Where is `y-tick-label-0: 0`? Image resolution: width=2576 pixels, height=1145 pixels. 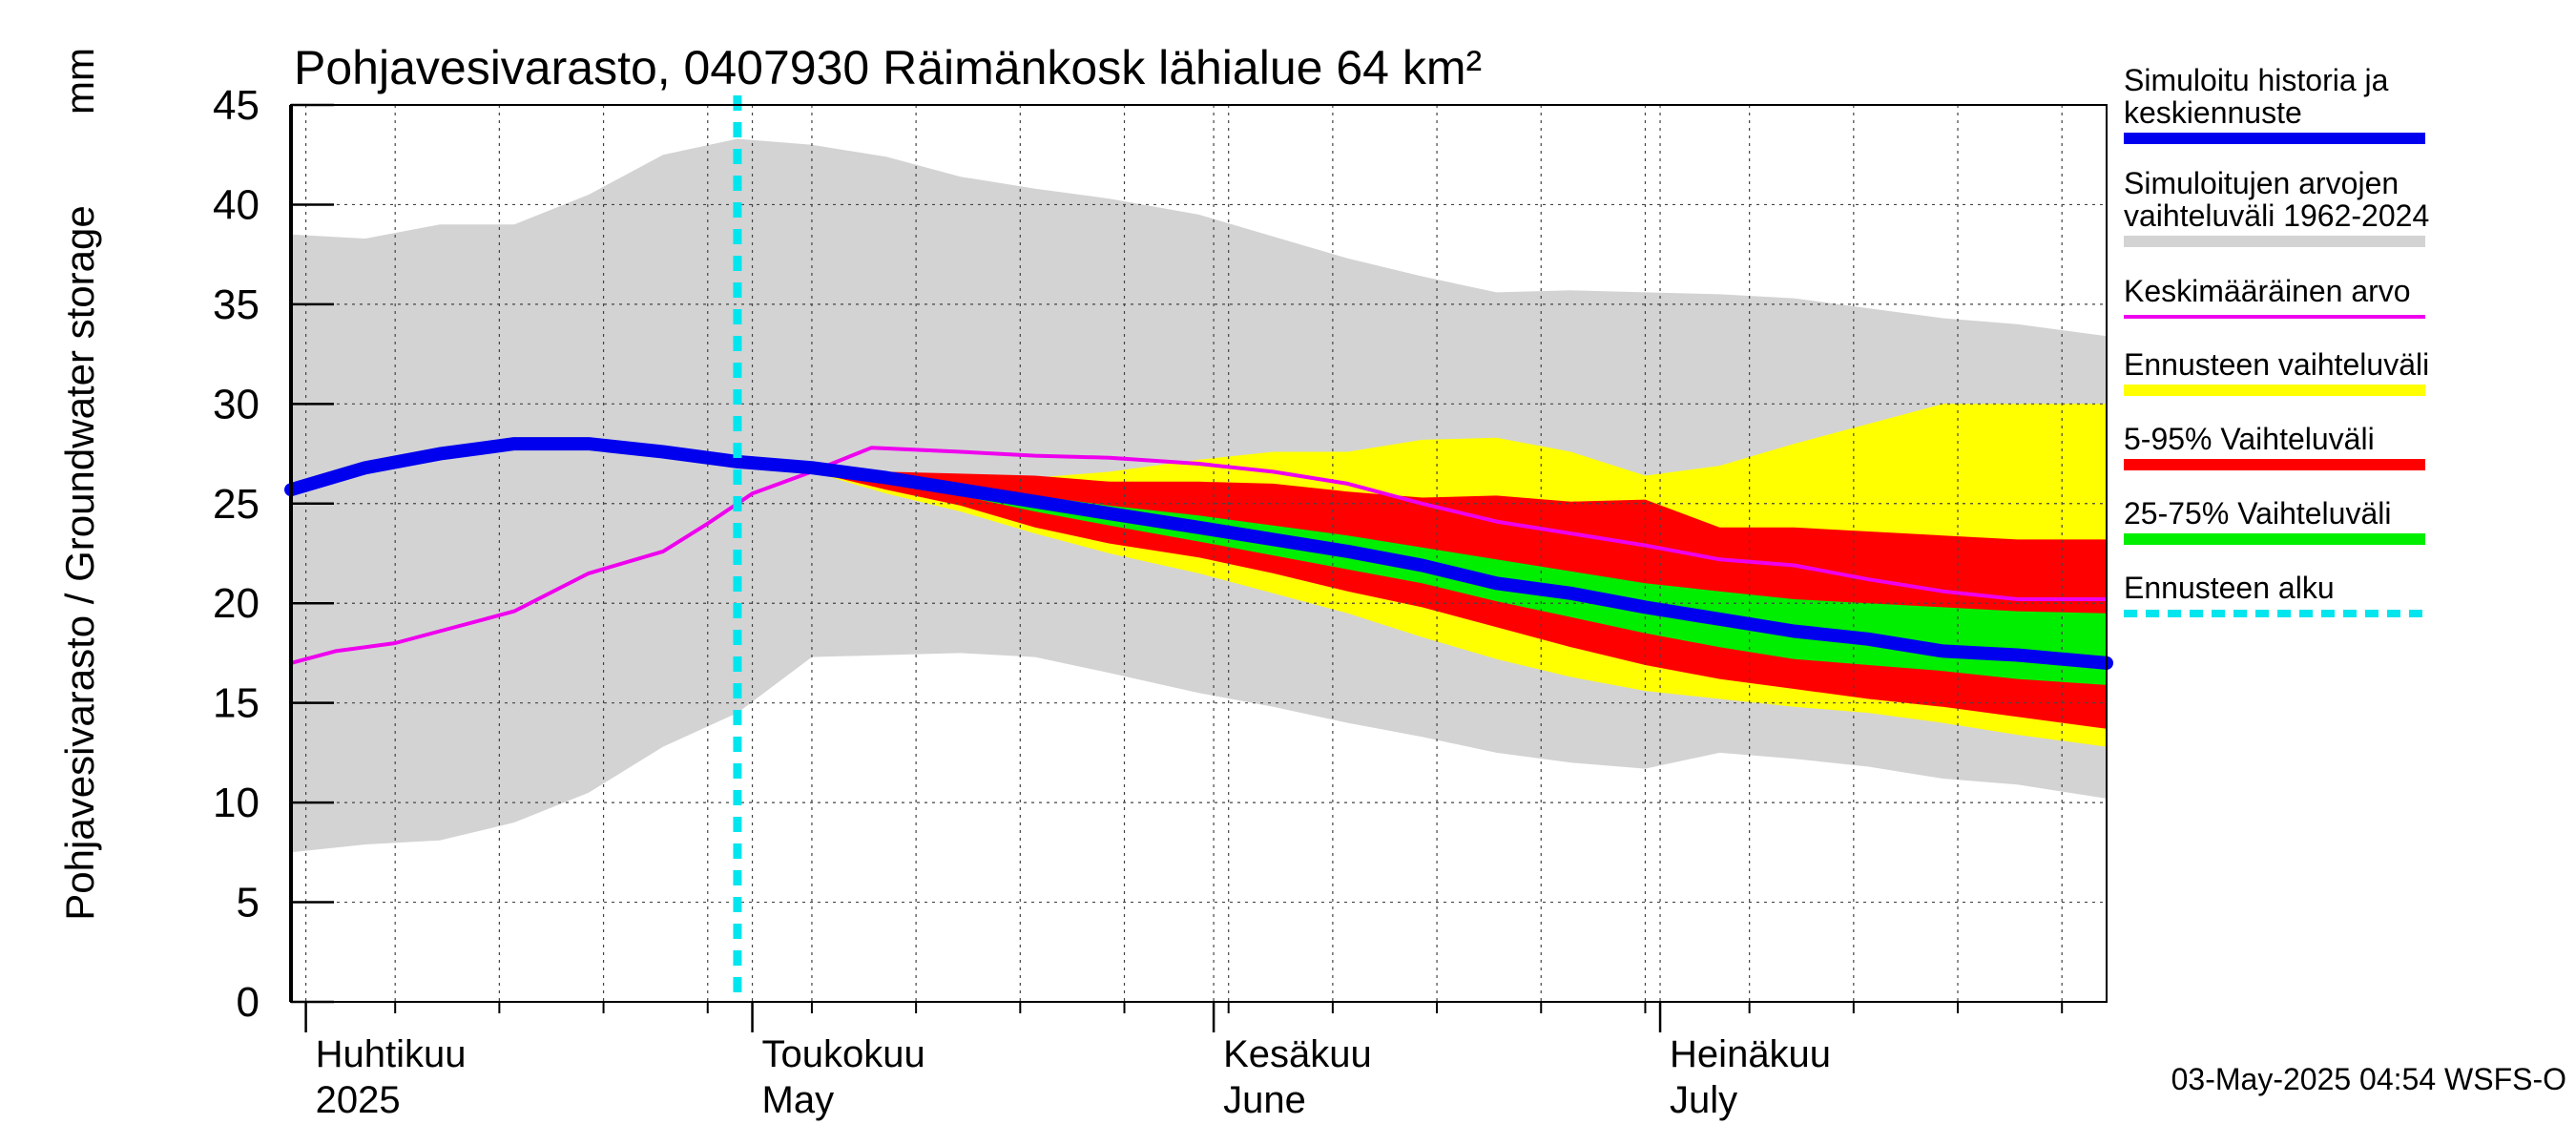 y-tick-label-0: 0 is located at coordinates (248, 1003).